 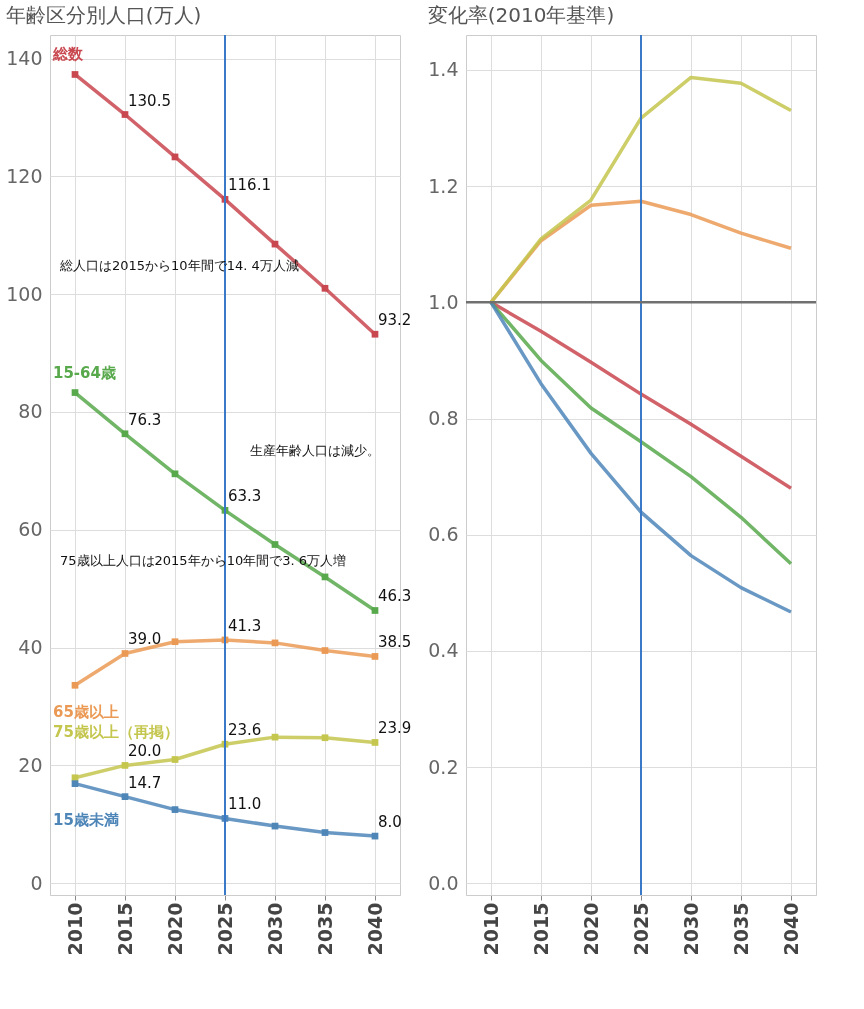 I want to click on y-tick-label: 1.4, so click(x=443, y=69).